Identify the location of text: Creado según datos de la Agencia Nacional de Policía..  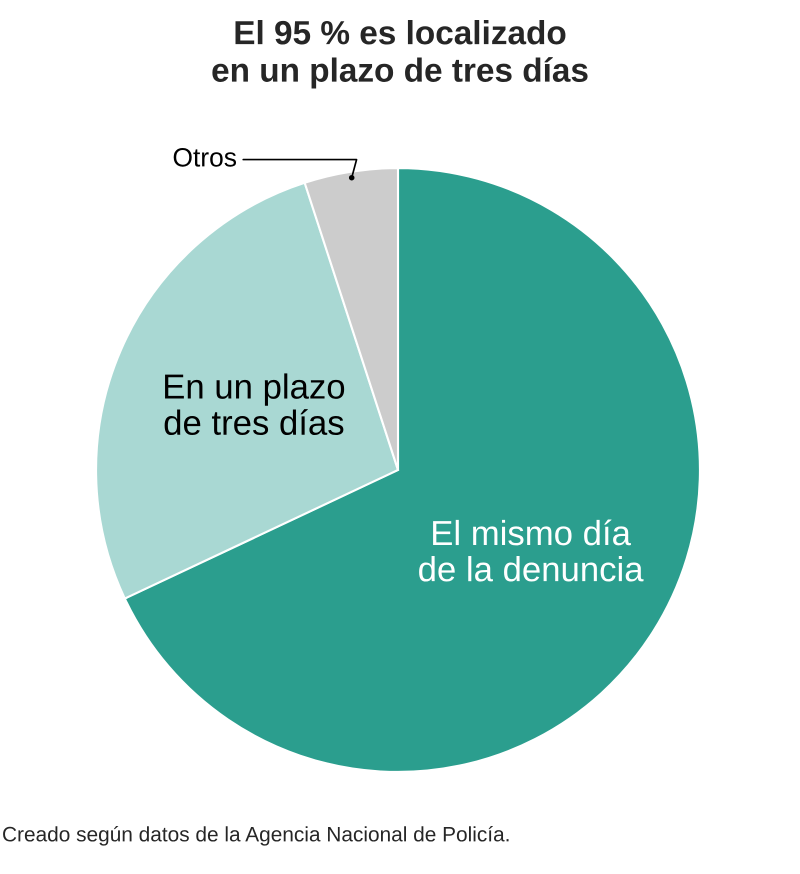
(256, 836).